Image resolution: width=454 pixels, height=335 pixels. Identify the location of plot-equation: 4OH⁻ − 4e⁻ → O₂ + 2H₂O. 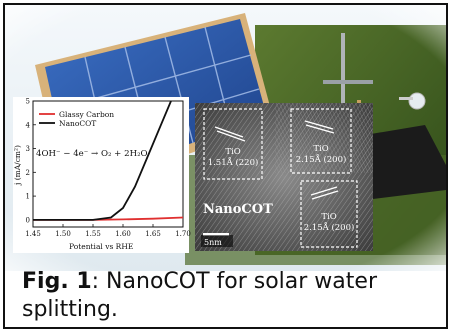
(92, 154).